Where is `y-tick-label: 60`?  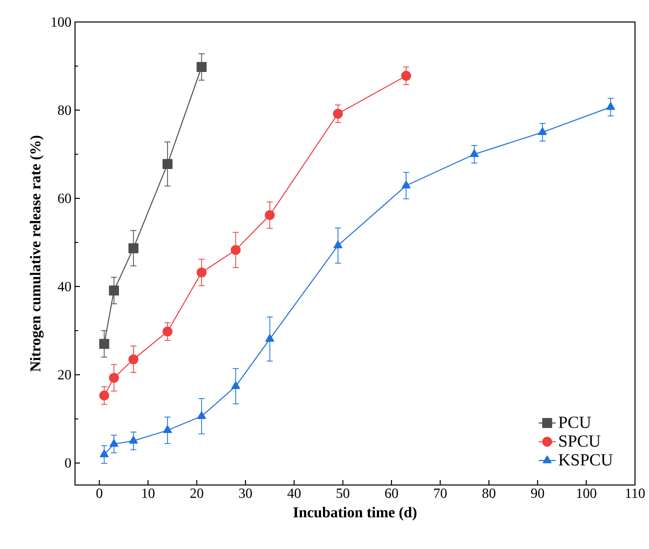 y-tick-label: 60 is located at coordinates (64, 199).